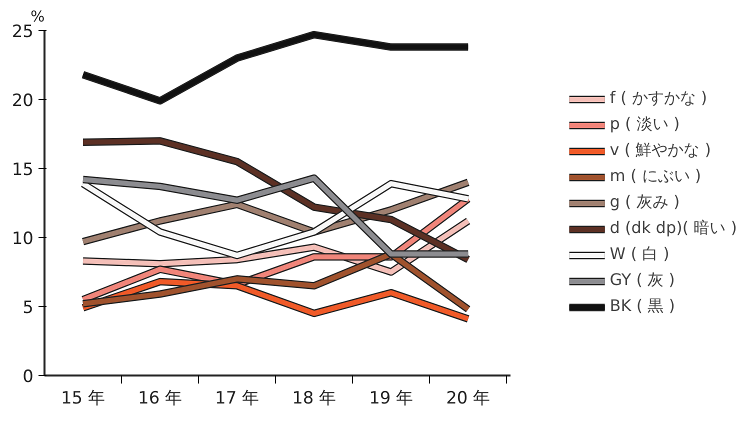 Image resolution: width=746 pixels, height=425 pixels. I want to click on y-tick-label: 0, so click(28, 377).